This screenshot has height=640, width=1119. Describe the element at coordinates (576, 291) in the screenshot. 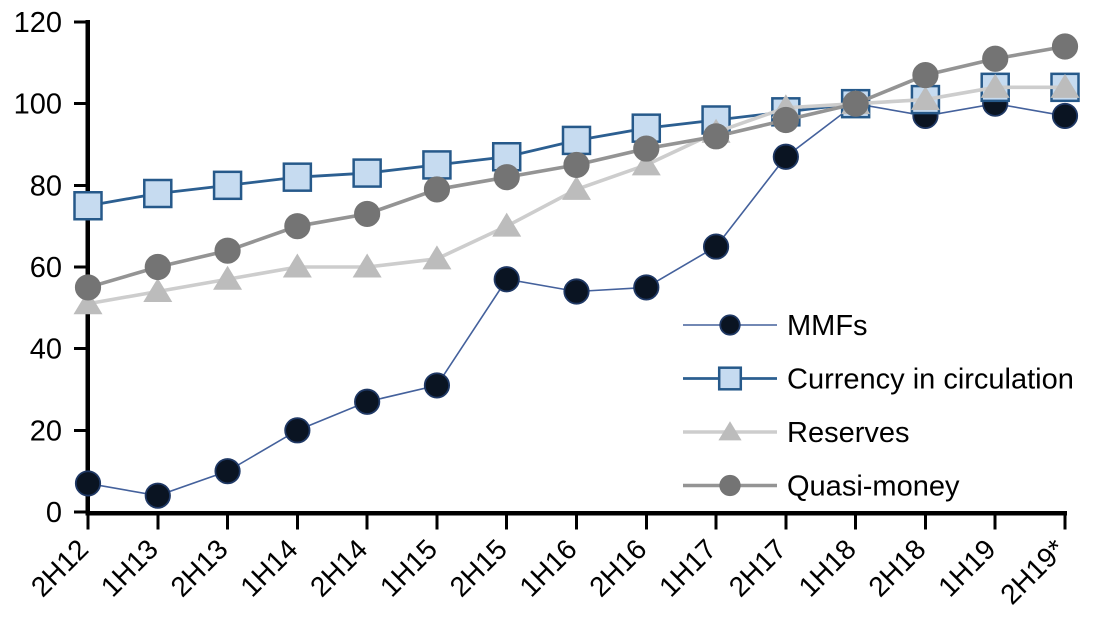

I see `mmfs-point-1h16` at that location.